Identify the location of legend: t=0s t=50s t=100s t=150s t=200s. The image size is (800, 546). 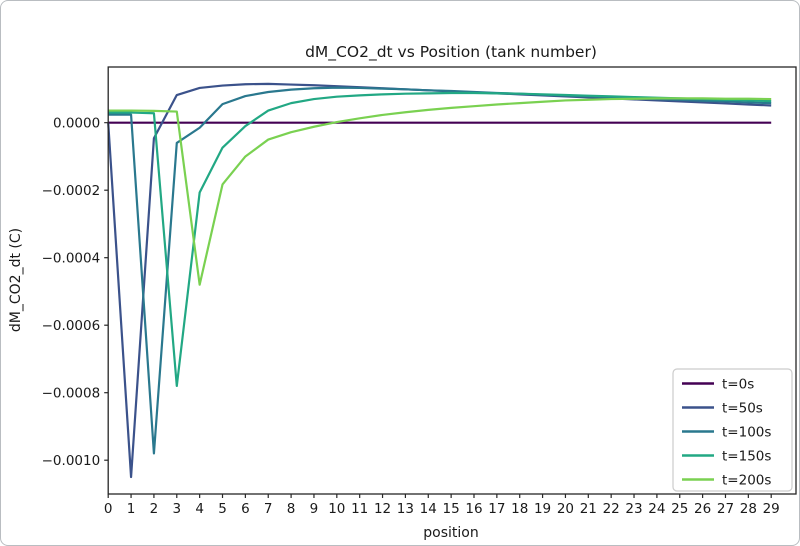
(732, 430).